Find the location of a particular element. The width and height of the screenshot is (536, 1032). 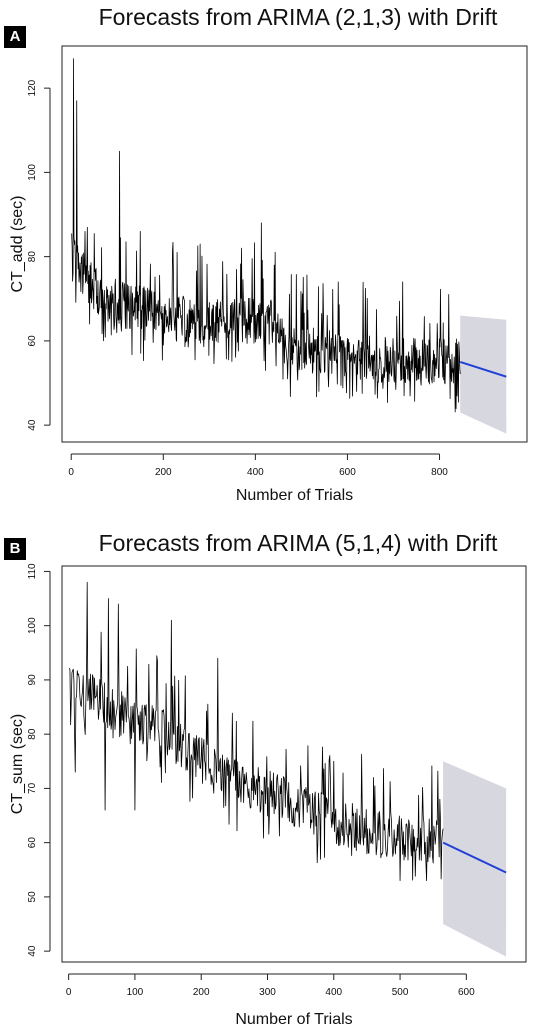

x-tick-label: 800 is located at coordinates (439, 472).